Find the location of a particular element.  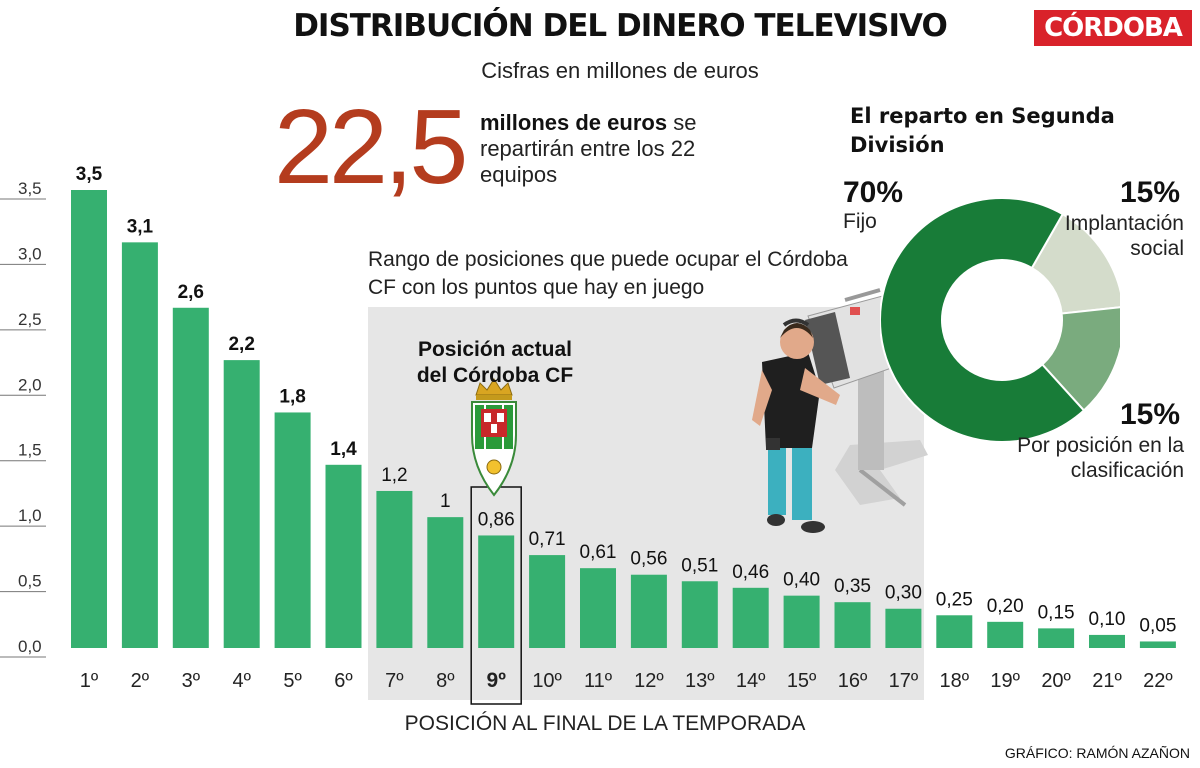

value-label: 0,05 is located at coordinates (1157, 625).